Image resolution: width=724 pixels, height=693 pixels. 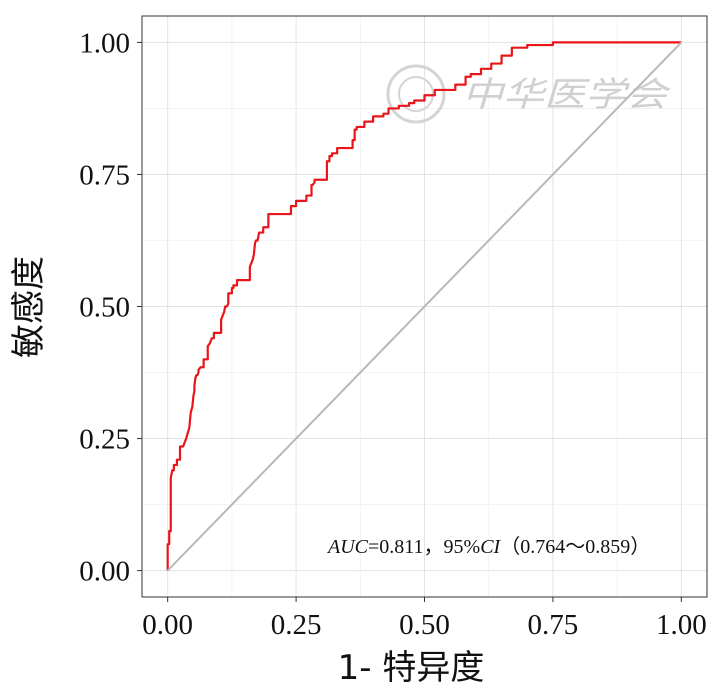 I want to click on auc-label: AUC, so click(x=347, y=547).